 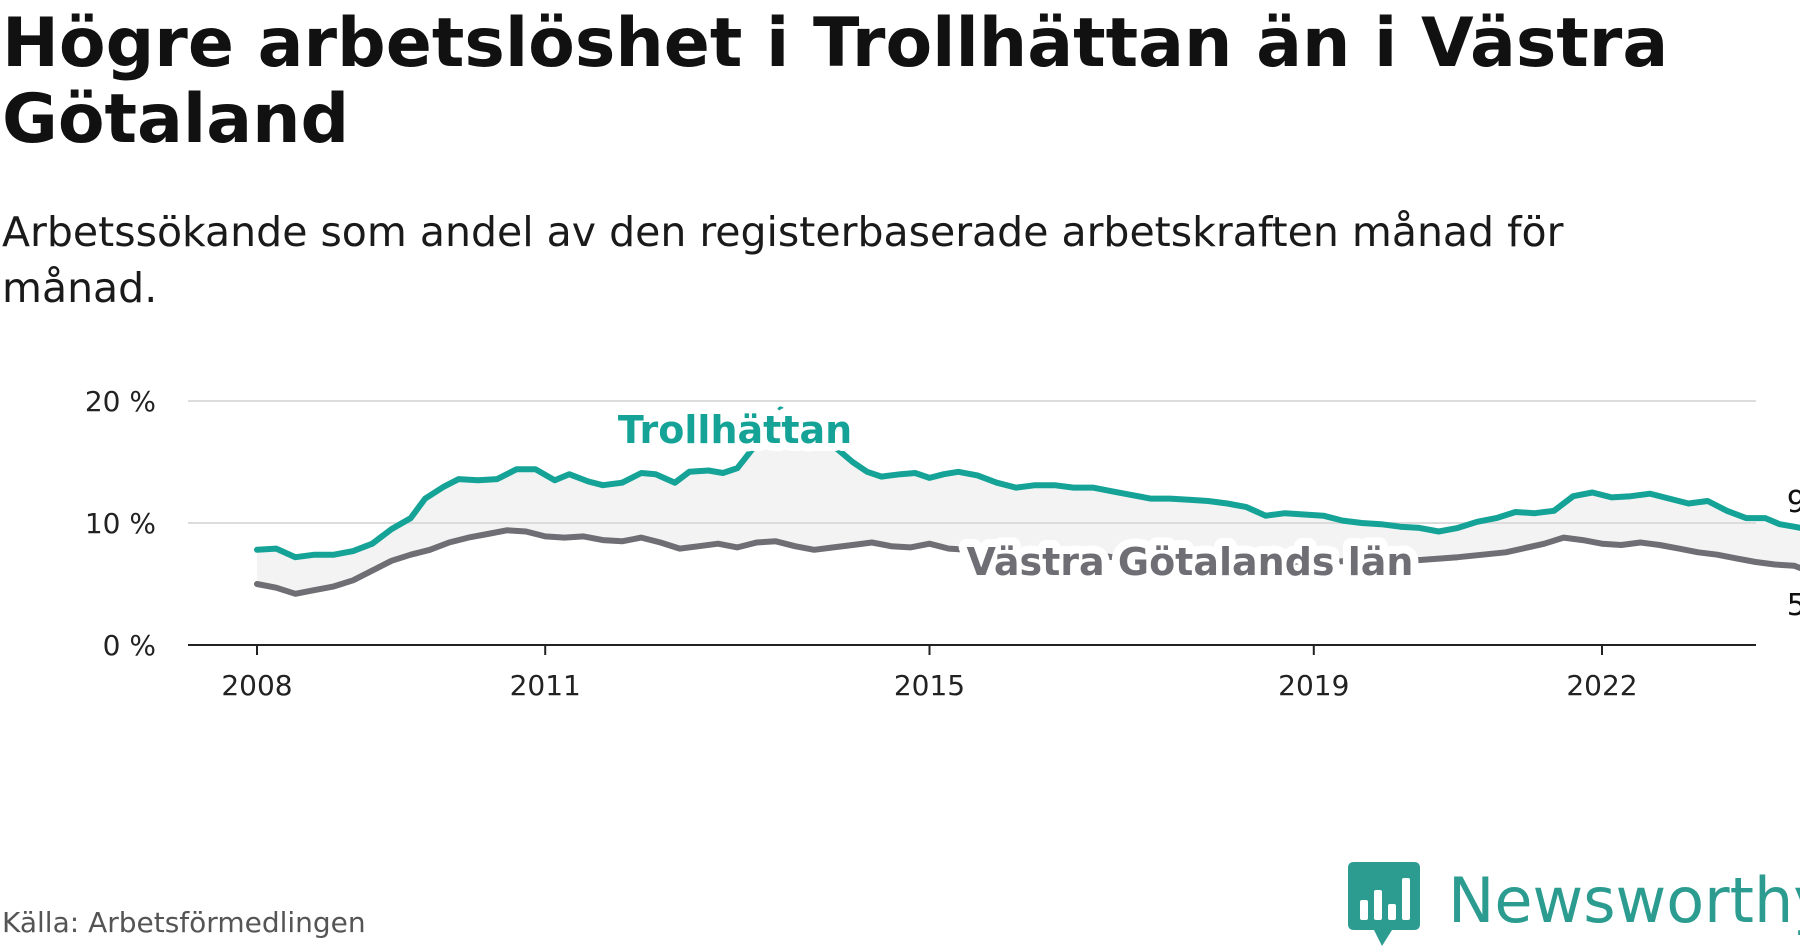 What do you see at coordinates (1624, 900) in the screenshot?
I see `brand-name: Newsworthy` at bounding box center [1624, 900].